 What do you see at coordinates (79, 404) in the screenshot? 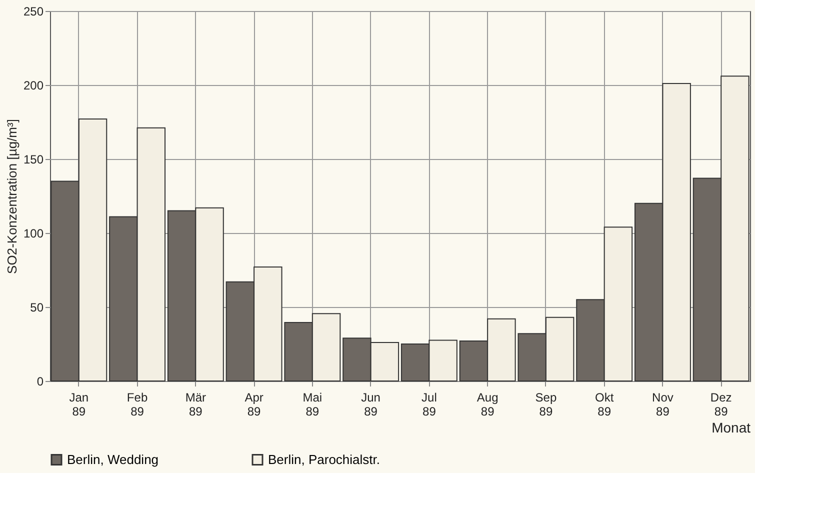
I see `x-tick-label: Jan 89` at bounding box center [79, 404].